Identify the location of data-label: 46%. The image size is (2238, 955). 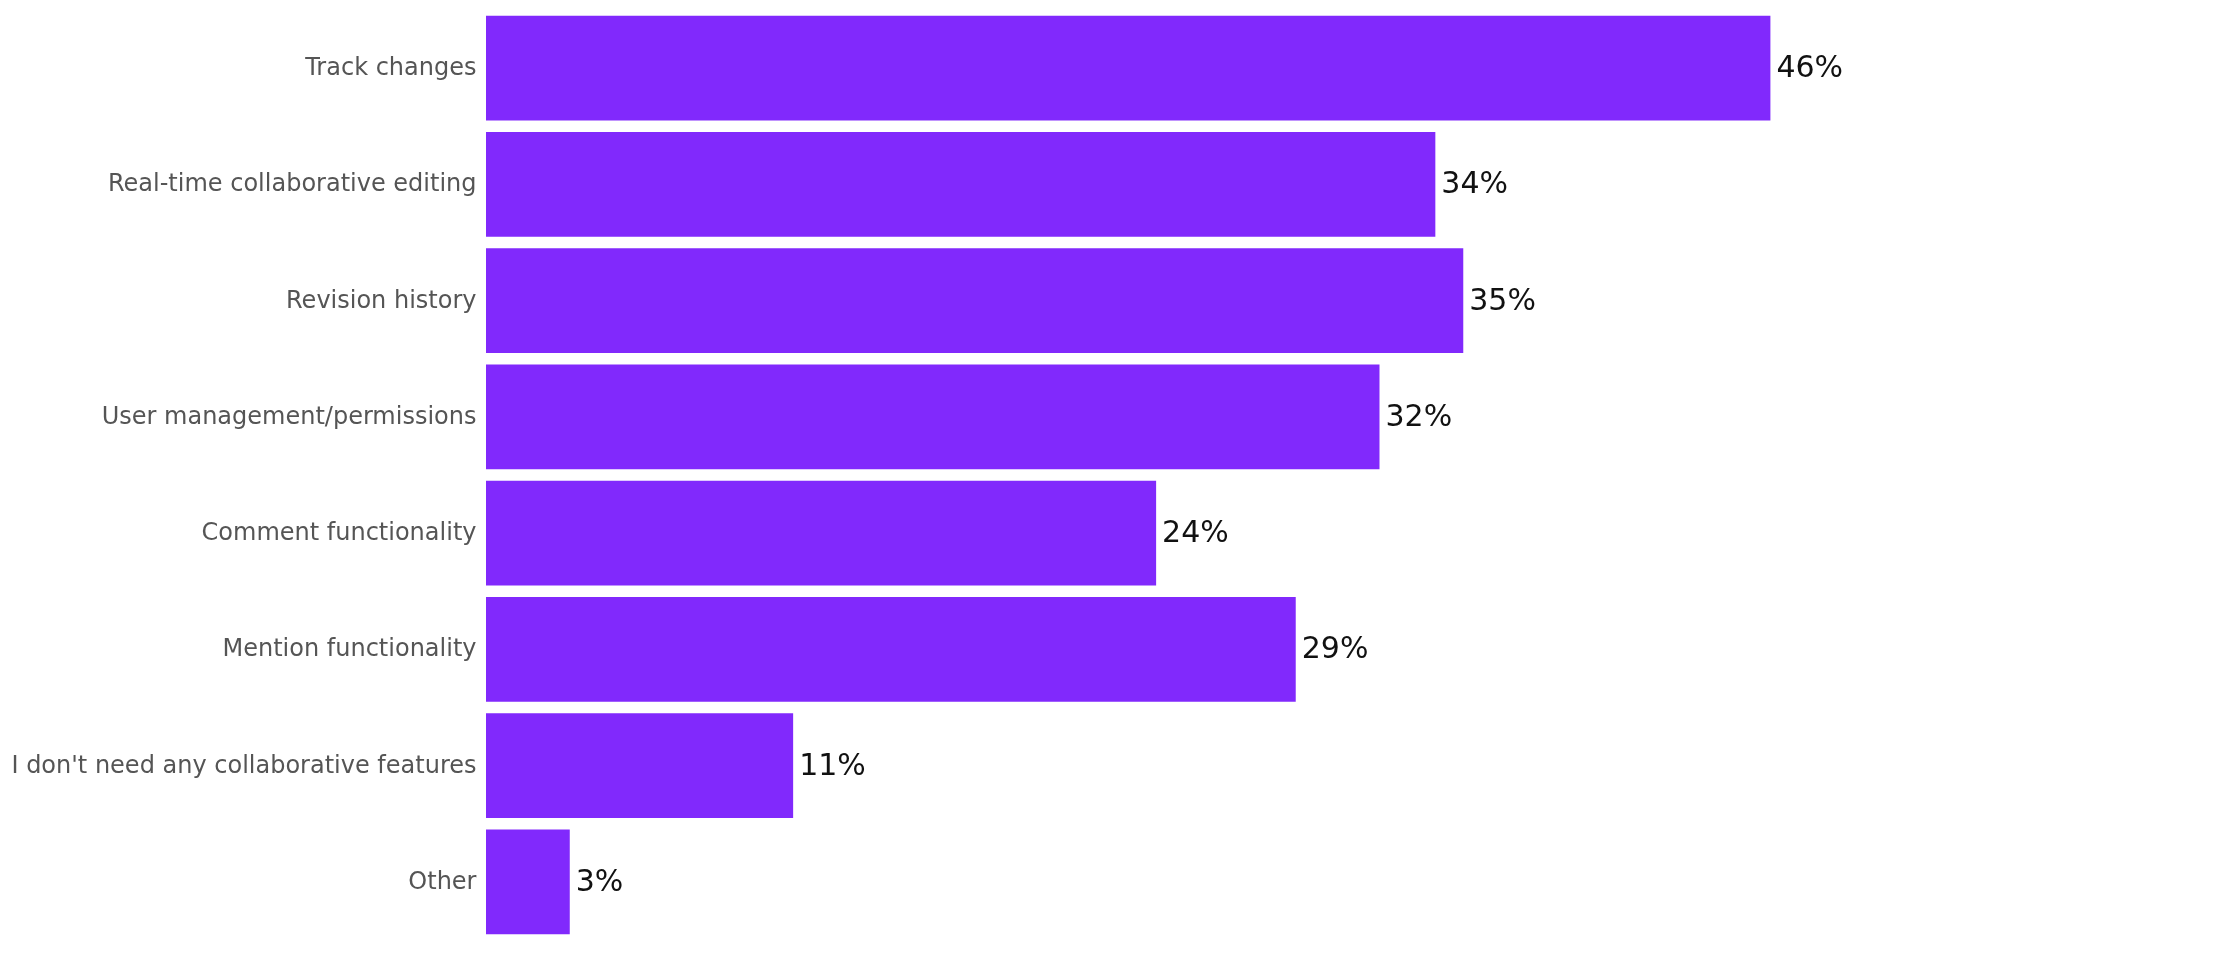
(1810, 67).